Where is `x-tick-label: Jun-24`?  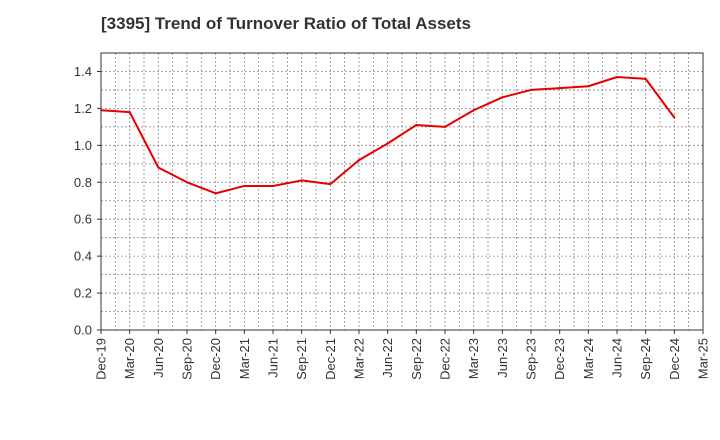 x-tick-label: Jun-24 is located at coordinates (617, 358).